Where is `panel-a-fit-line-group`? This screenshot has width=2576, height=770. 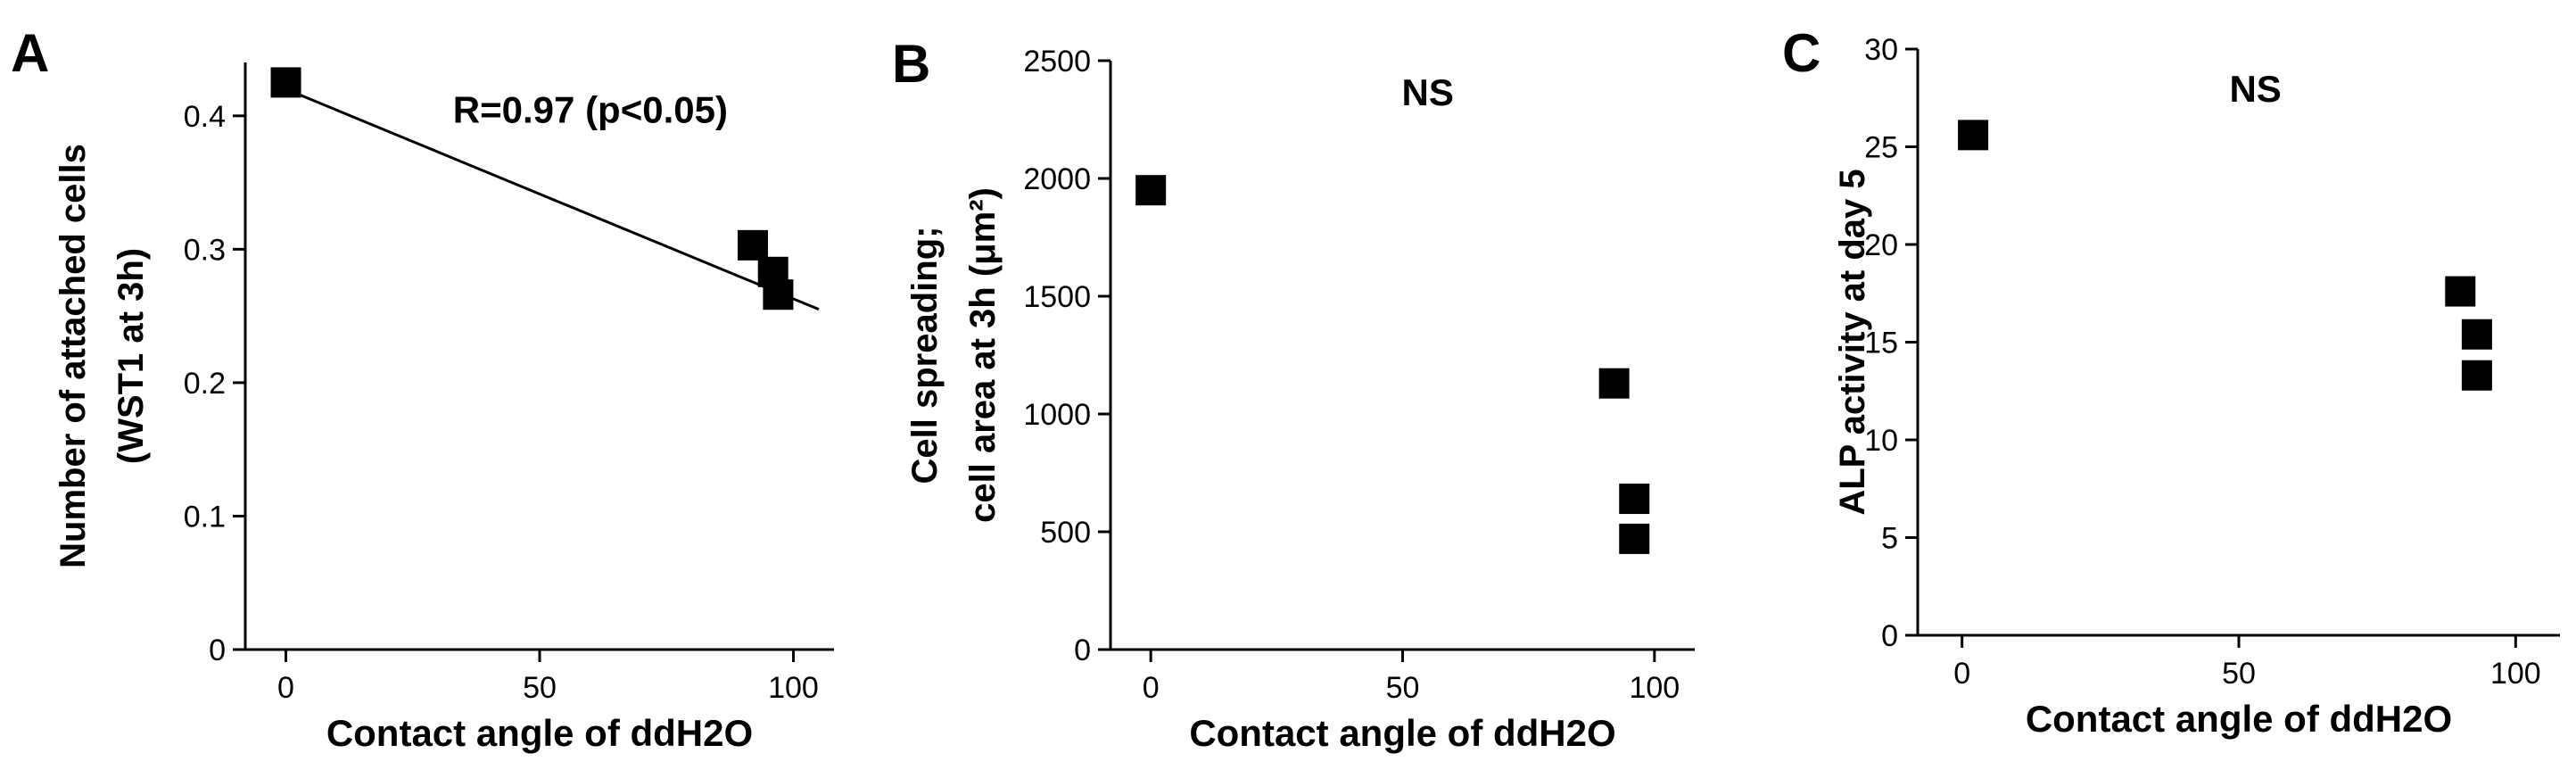
panel-a-fit-line-group is located at coordinates (552, 199).